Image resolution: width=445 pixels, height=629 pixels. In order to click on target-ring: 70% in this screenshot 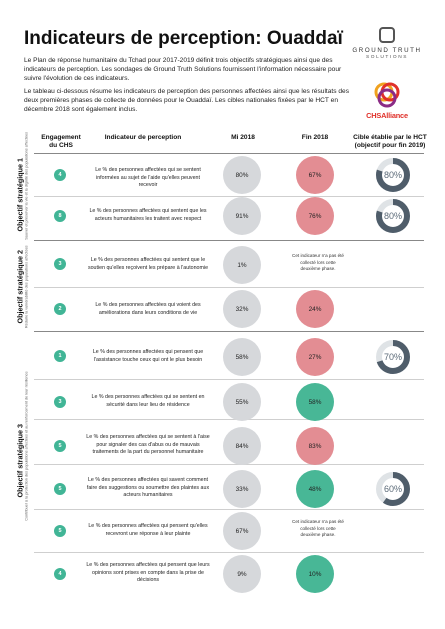, I will do `click(393, 357)`.